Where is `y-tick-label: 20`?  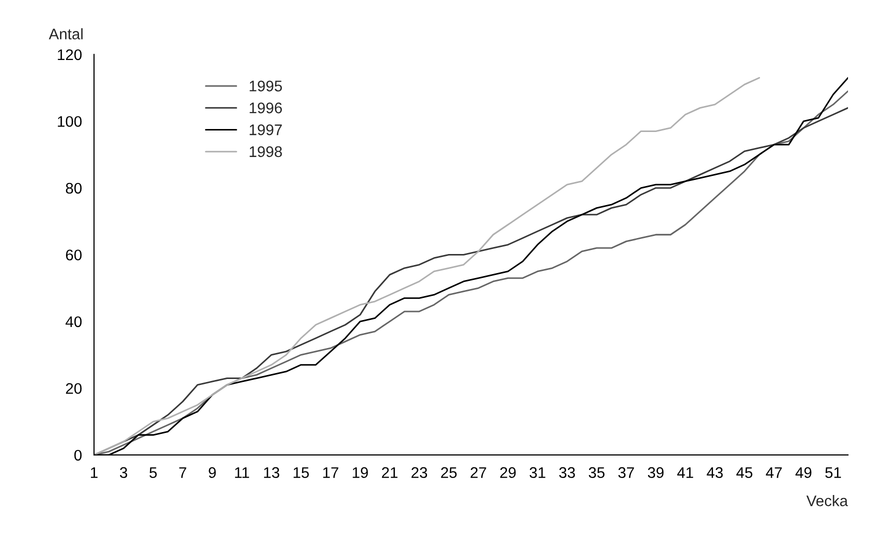
y-tick-label: 20 is located at coordinates (74, 388).